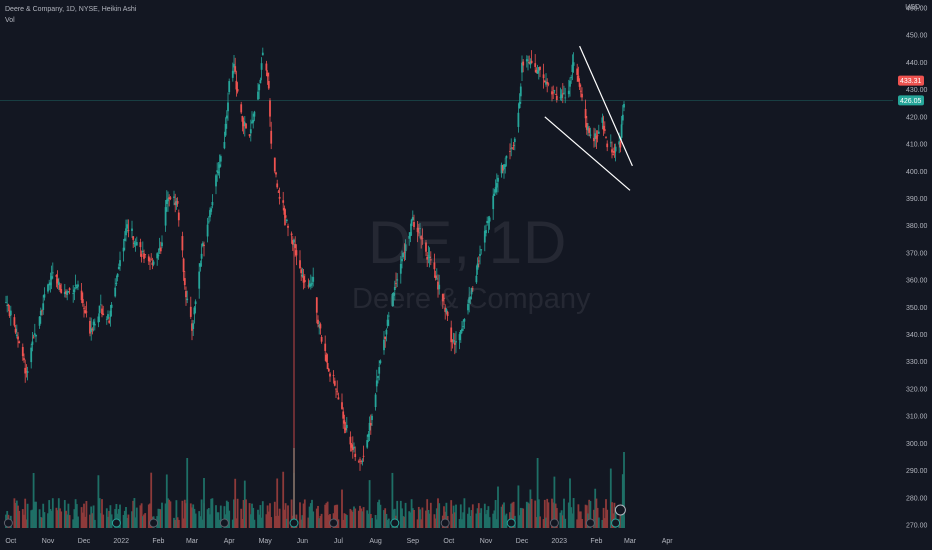  What do you see at coordinates (606, 106) in the screenshot?
I see `upper-channel-line` at bounding box center [606, 106].